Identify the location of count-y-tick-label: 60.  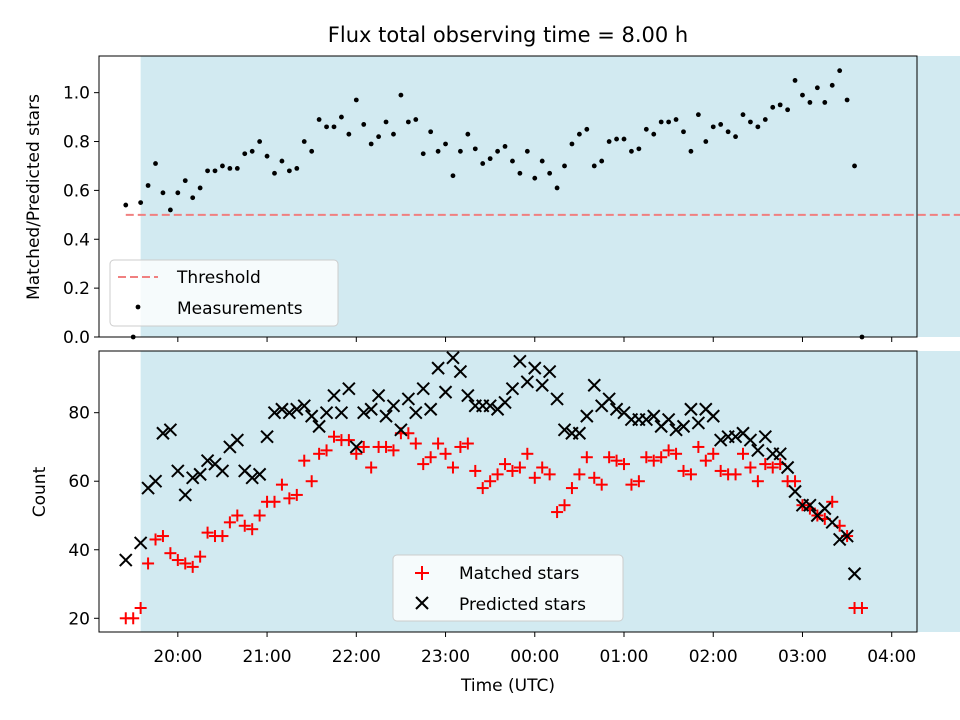
(79, 482).